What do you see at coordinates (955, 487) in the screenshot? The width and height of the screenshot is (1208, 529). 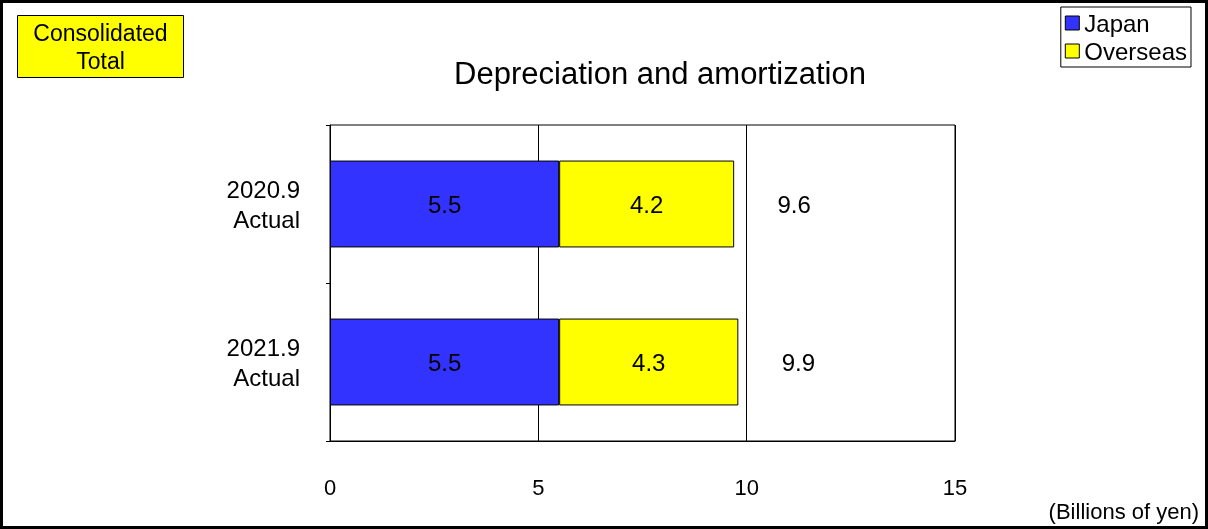 I see `x-tick-label: 15` at bounding box center [955, 487].